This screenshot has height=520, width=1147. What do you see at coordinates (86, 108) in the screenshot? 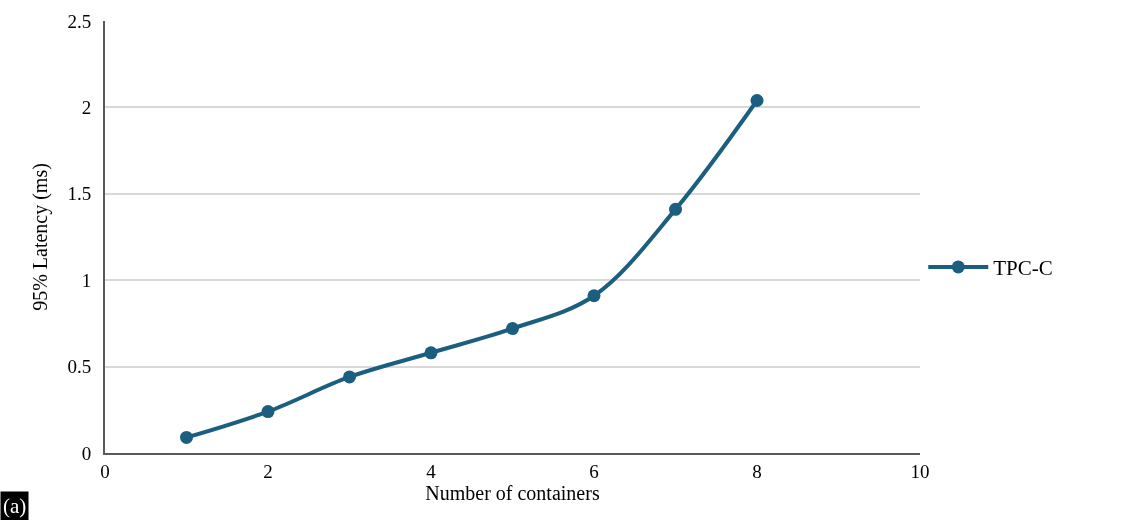
I see `y-tick-label: 2` at bounding box center [86, 108].